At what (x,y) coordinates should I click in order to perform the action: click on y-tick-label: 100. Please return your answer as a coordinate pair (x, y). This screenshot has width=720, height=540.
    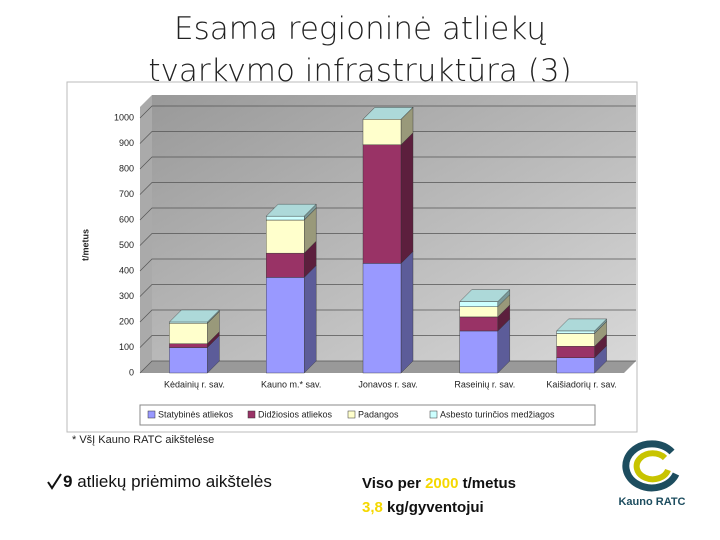
    Looking at the image, I should click on (126, 347).